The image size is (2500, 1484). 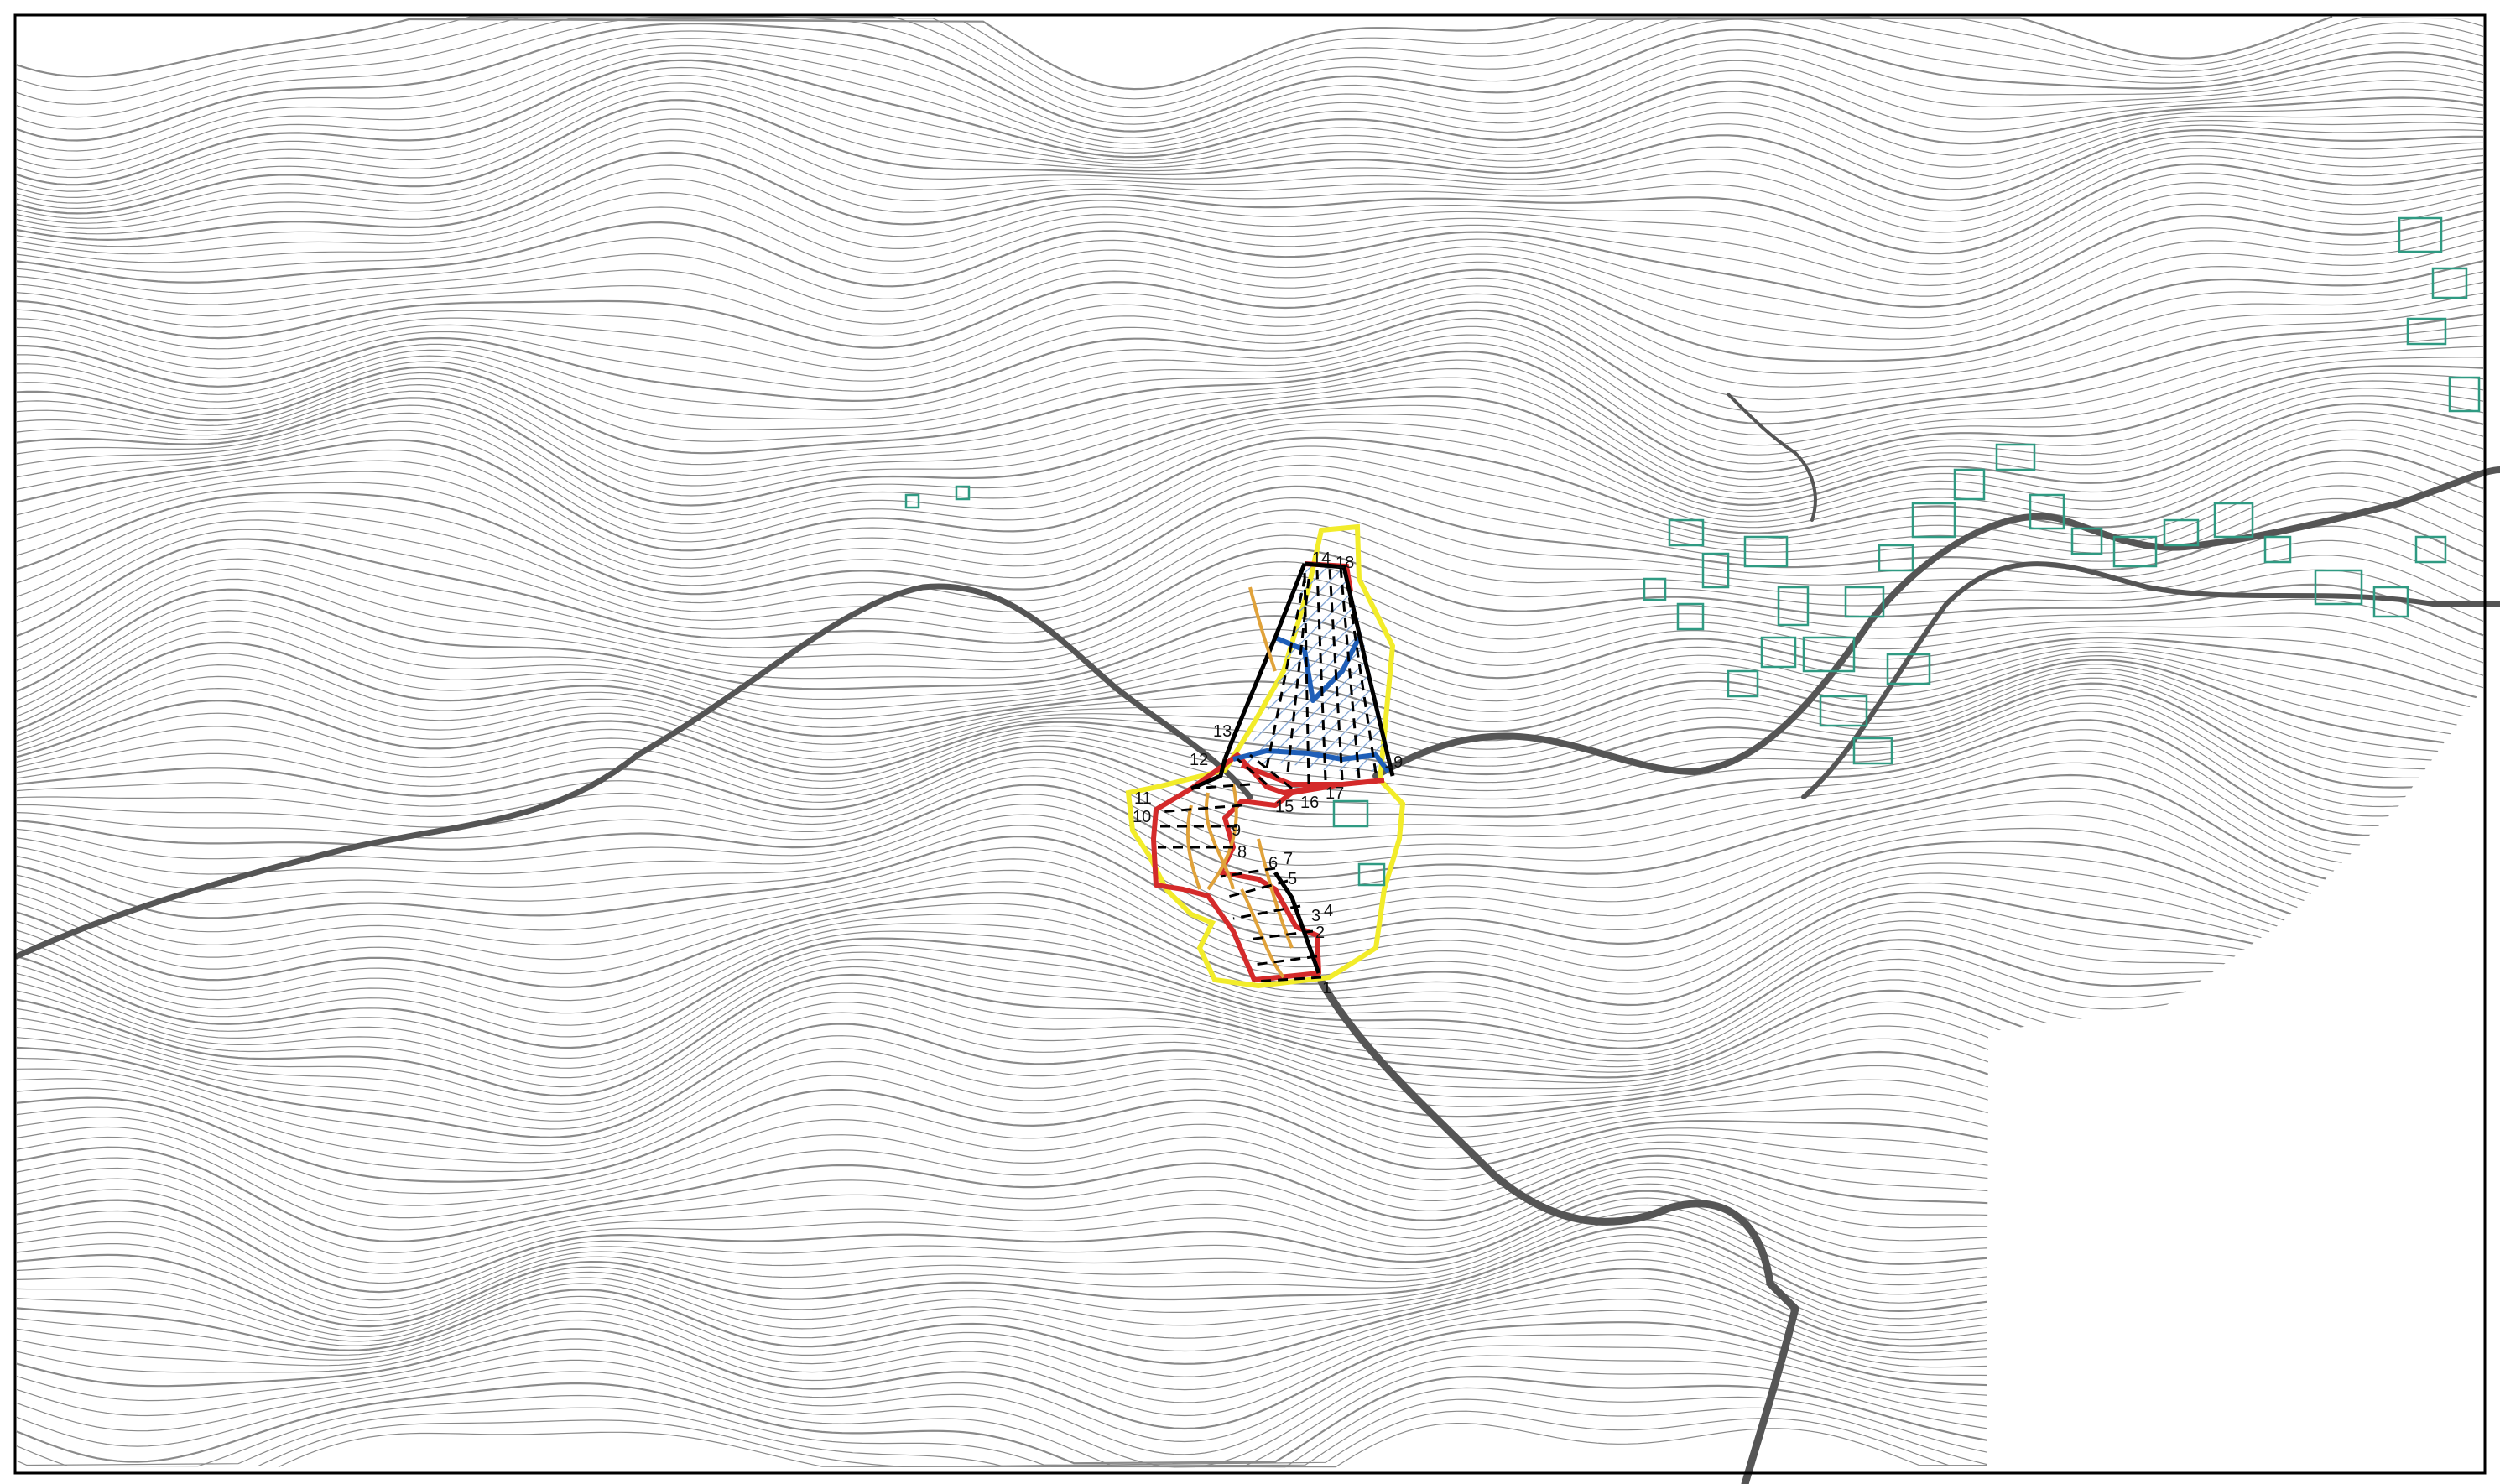 What do you see at coordinates (1199, 760) in the screenshot?
I see `point-label: 12` at bounding box center [1199, 760].